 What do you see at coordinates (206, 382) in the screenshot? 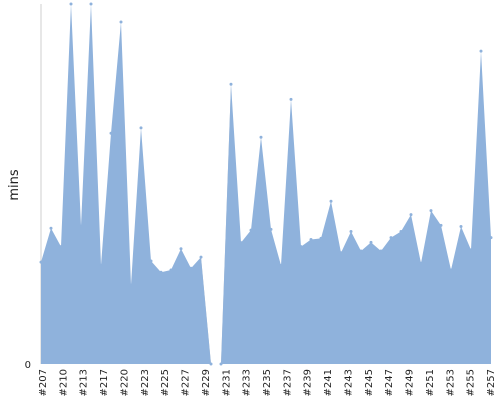
I see `x-tick-label: #229` at bounding box center [206, 382].